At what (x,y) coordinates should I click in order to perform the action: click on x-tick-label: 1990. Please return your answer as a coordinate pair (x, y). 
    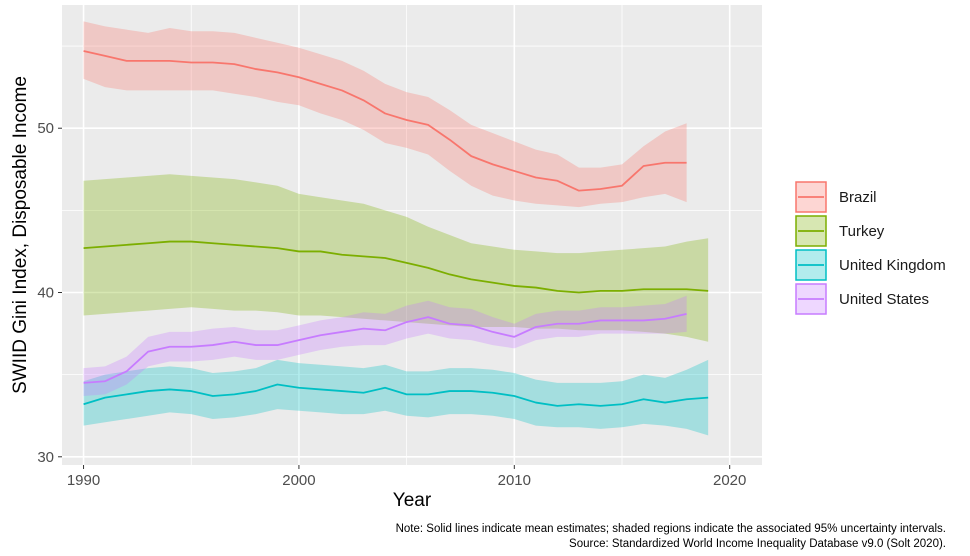
    Looking at the image, I should click on (83, 480).